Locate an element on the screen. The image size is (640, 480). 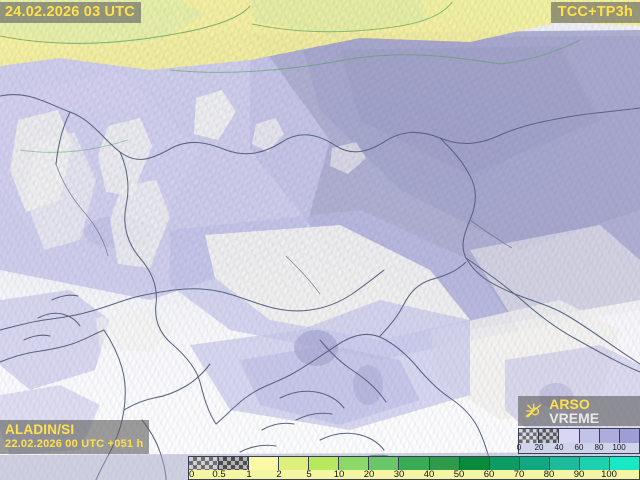
model-name: ALADIN/SI is located at coordinates (40, 429).